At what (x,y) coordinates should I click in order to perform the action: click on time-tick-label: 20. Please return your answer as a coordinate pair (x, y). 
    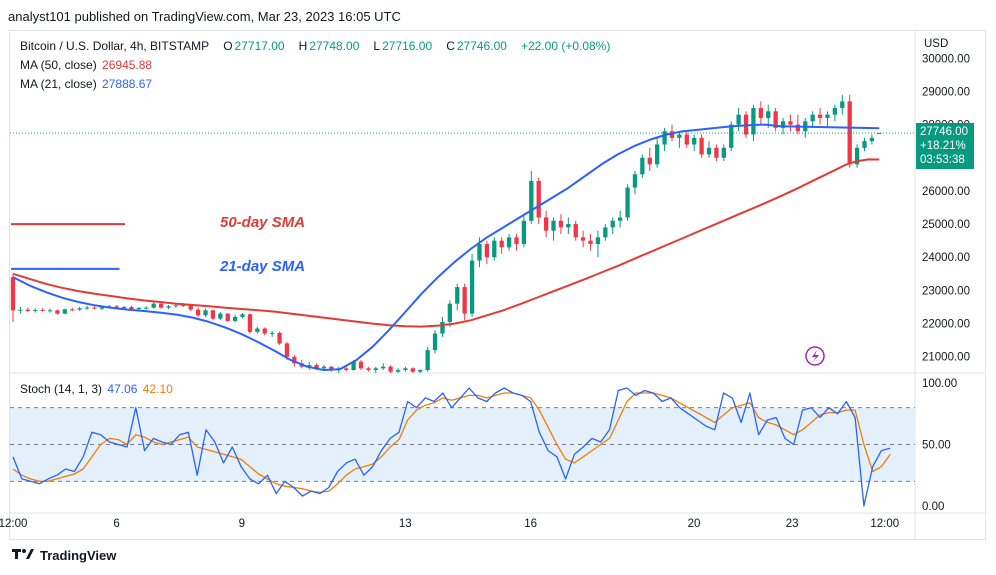
    Looking at the image, I should click on (694, 524).